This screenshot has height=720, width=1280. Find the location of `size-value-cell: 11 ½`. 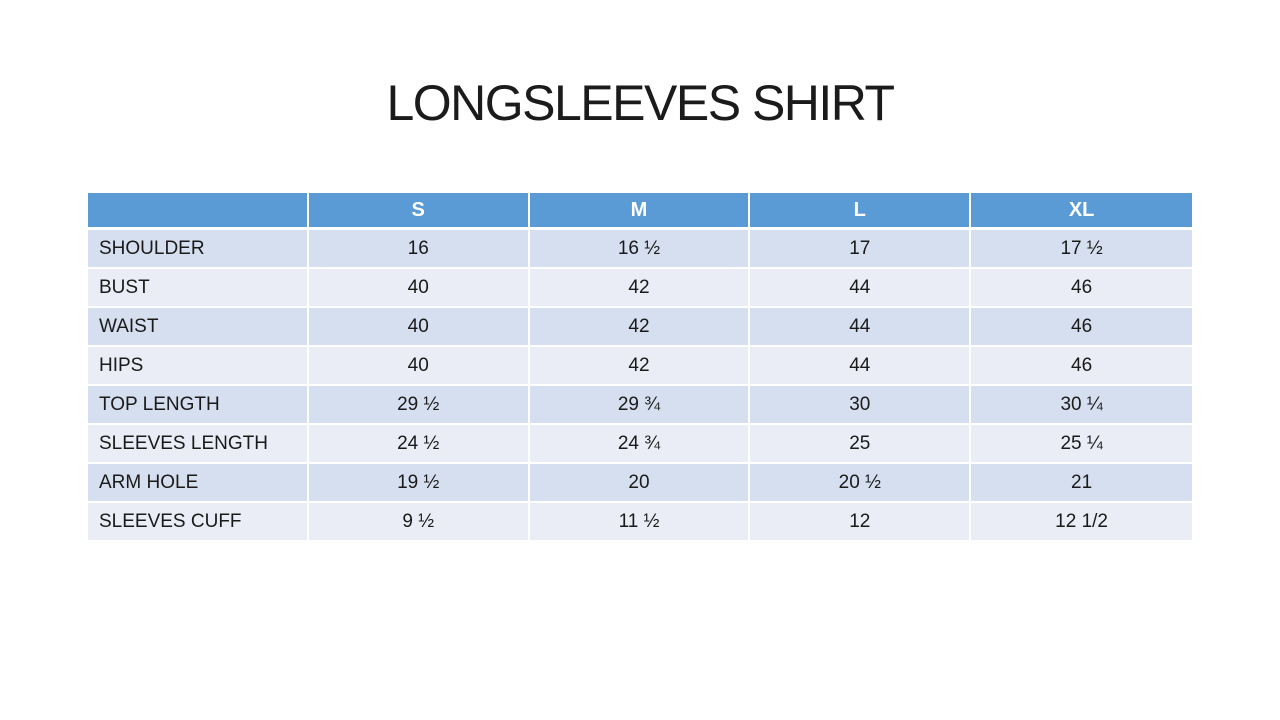

size-value-cell: 11 ½ is located at coordinates (640, 522).